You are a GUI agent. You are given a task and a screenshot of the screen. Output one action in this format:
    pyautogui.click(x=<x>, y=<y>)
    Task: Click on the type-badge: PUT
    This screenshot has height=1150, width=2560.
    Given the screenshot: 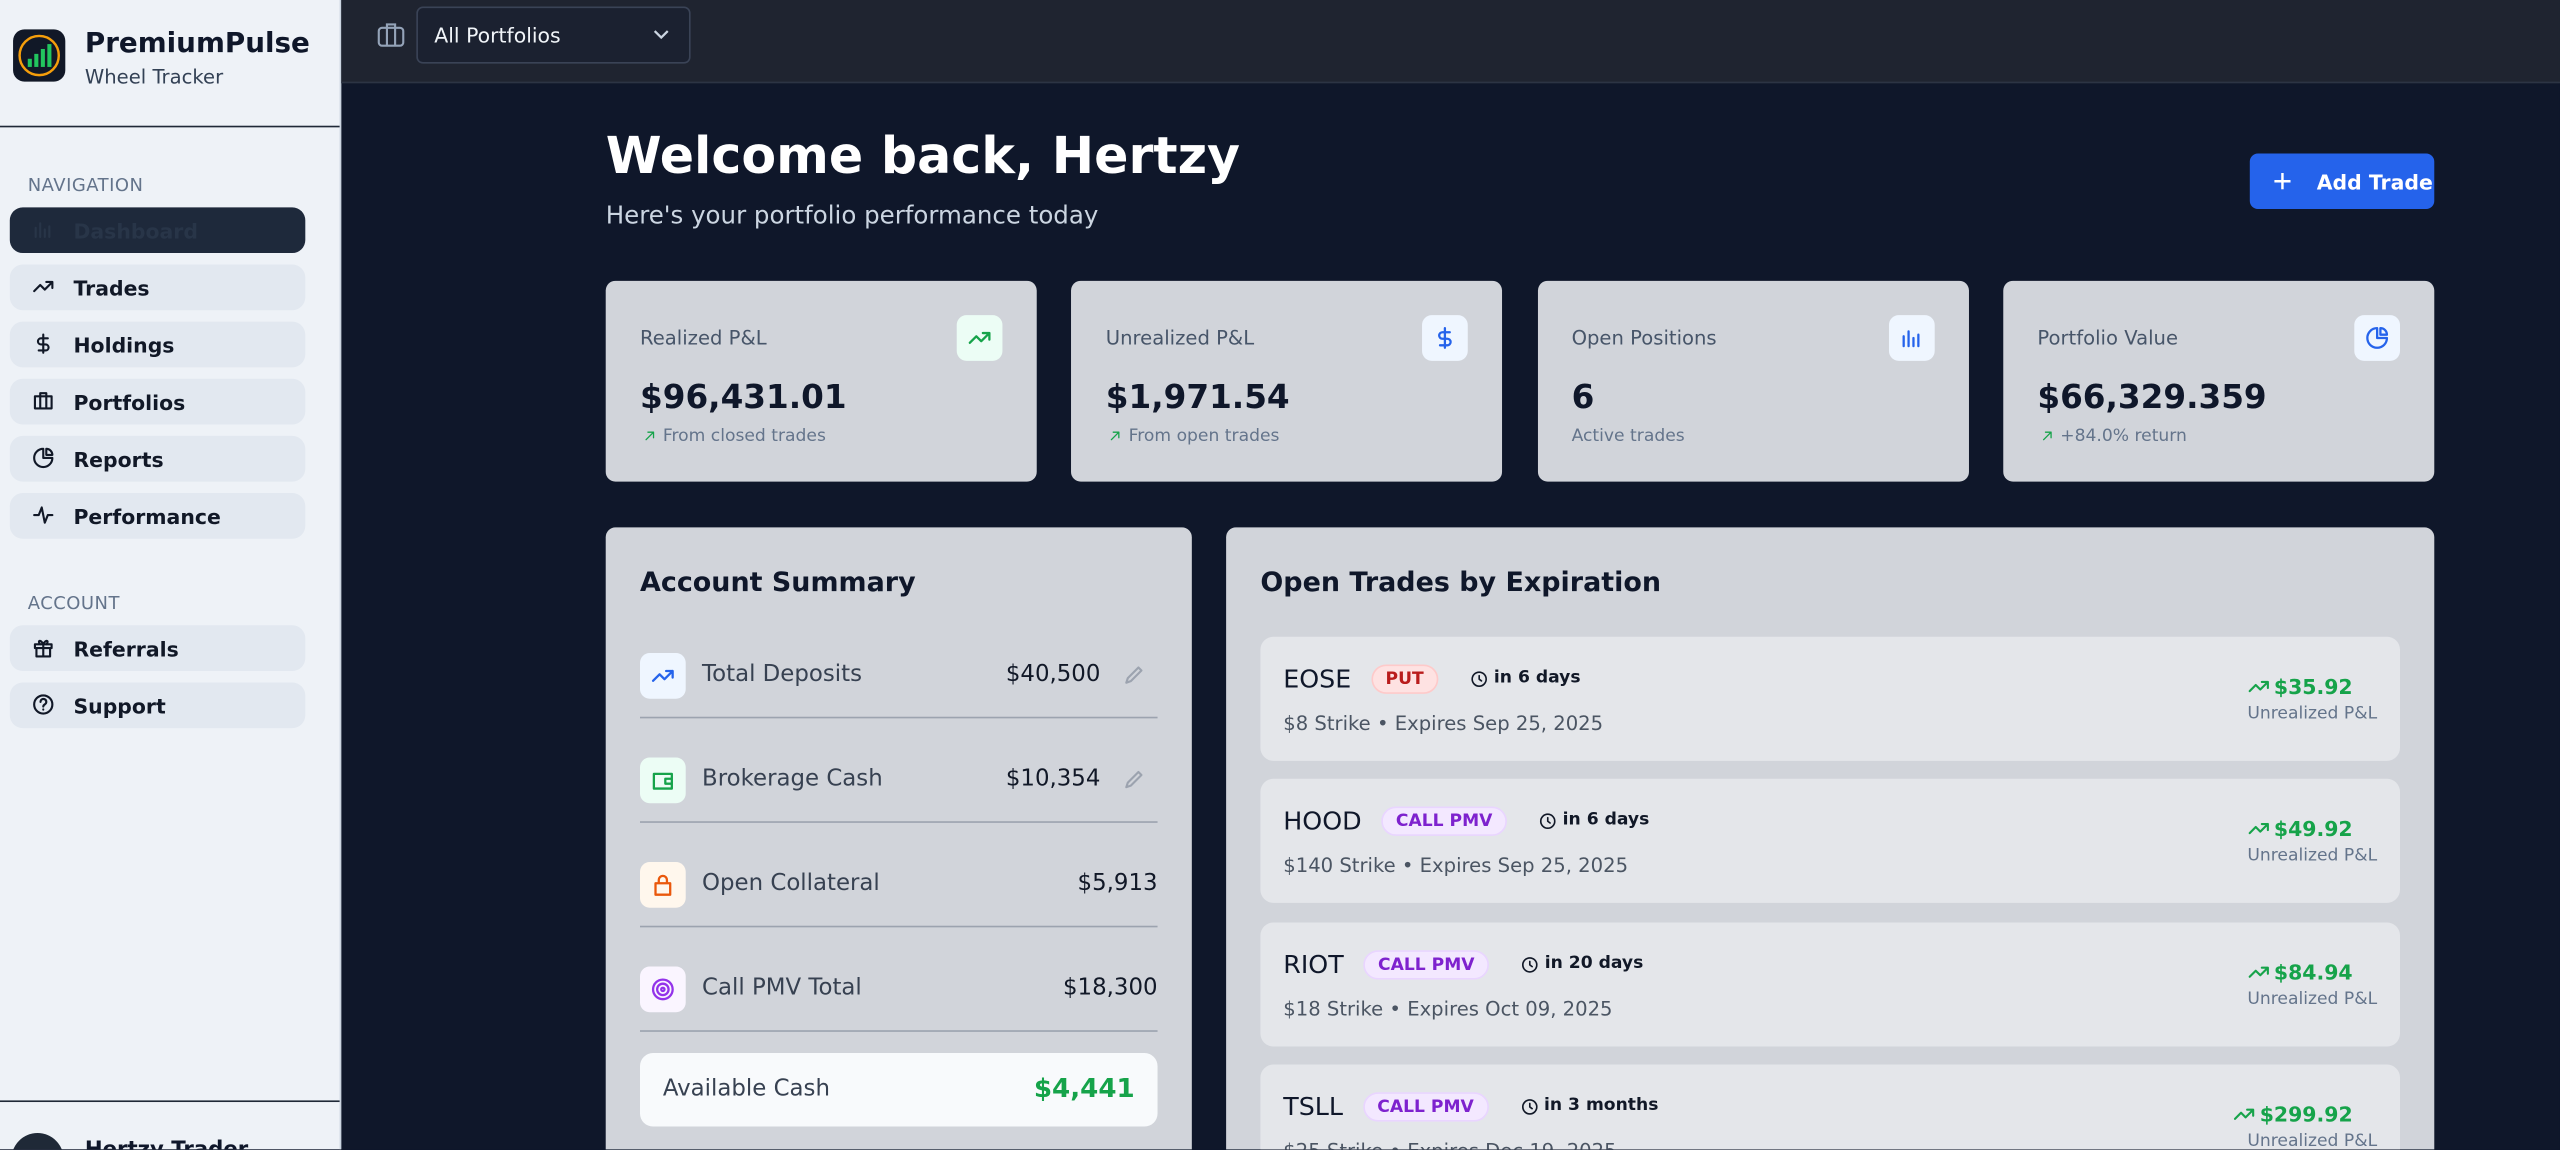 What is the action you would take?
    pyautogui.click(x=1404, y=679)
    